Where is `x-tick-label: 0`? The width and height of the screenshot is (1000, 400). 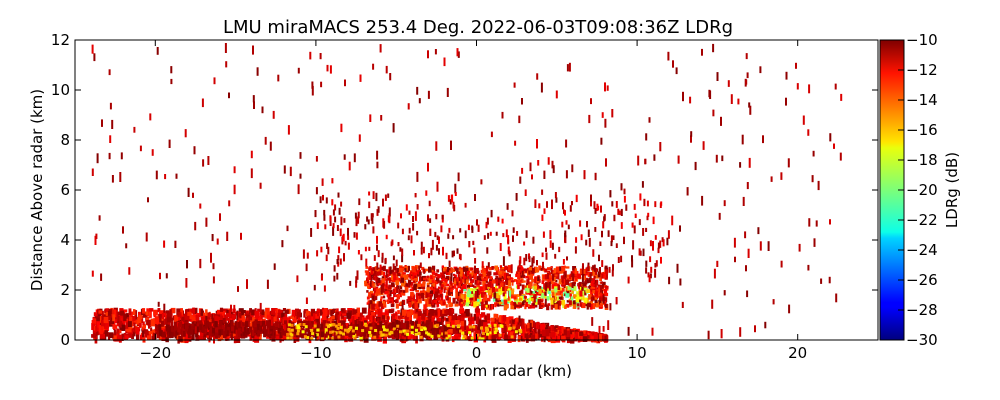 x-tick-label: 0 is located at coordinates (477, 353).